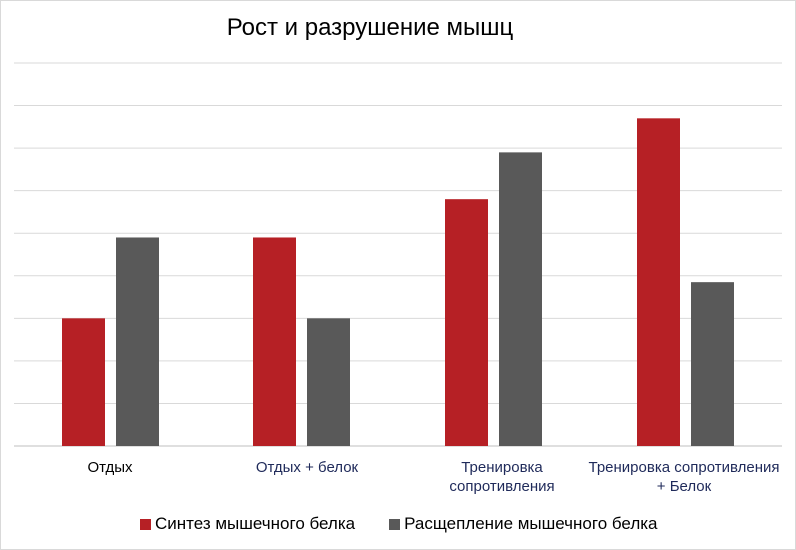 The image size is (796, 550). What do you see at coordinates (531, 523) in the screenshot?
I see `legend-label-breakdown: Расщепление мышечного белка` at bounding box center [531, 523].